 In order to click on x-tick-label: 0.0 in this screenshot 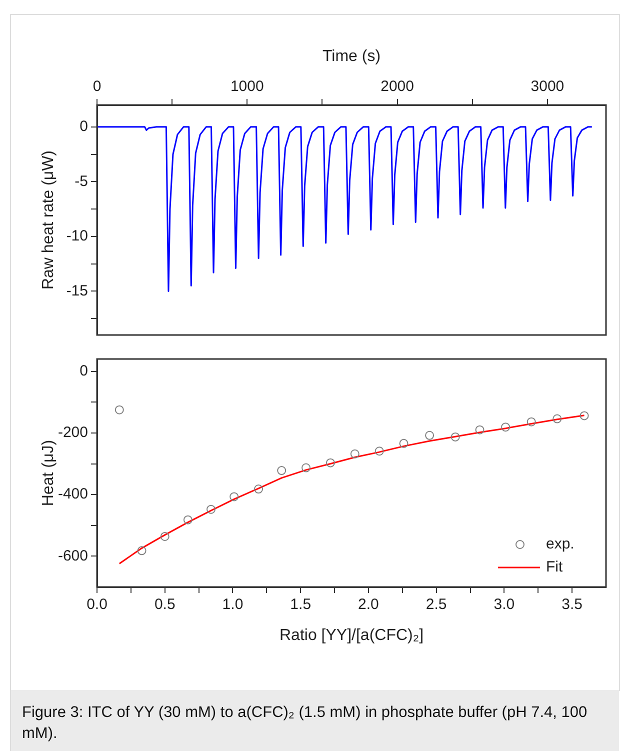, I will do `click(97, 605)`.